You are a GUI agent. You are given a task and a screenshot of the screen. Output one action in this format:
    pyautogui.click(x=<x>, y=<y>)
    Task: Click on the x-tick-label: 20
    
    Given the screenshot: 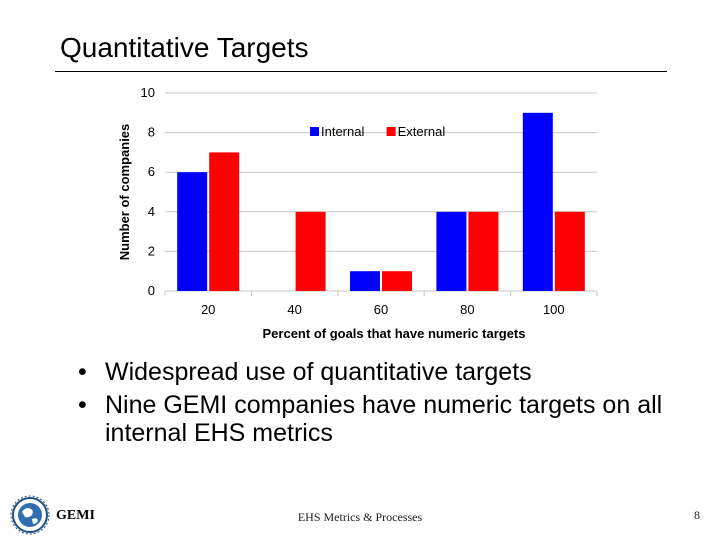 What is the action you would take?
    pyautogui.click(x=208, y=309)
    